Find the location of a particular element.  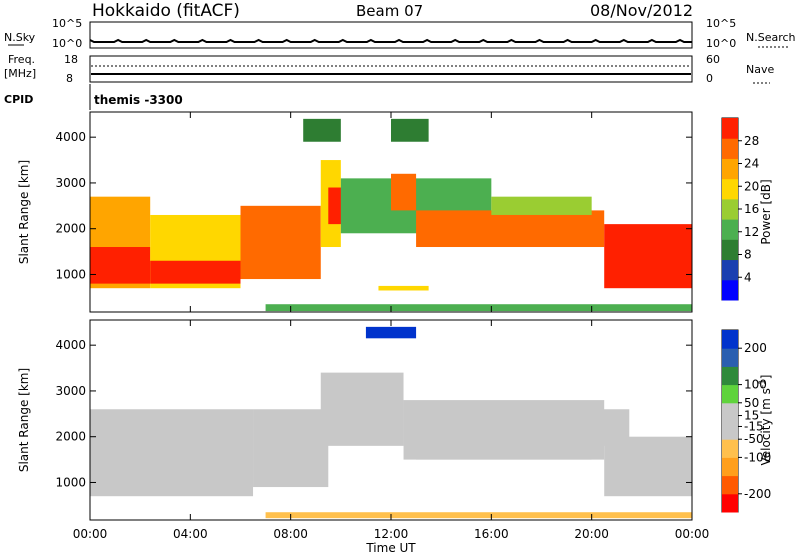

freq-tick-top-left: 18 is located at coordinates (71, 59).